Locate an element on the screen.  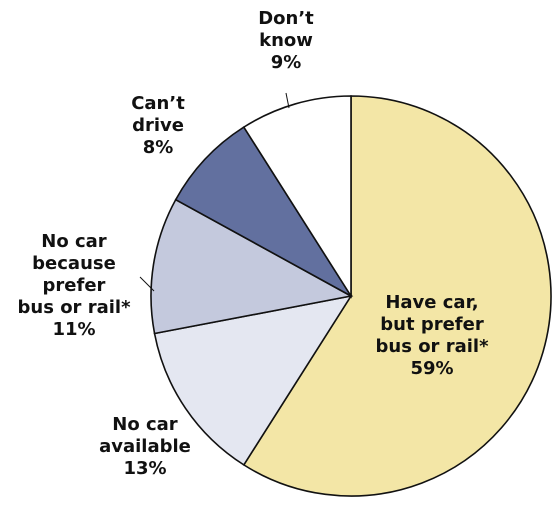
slice-dont-know-leader-line is located at coordinates (287, 100).